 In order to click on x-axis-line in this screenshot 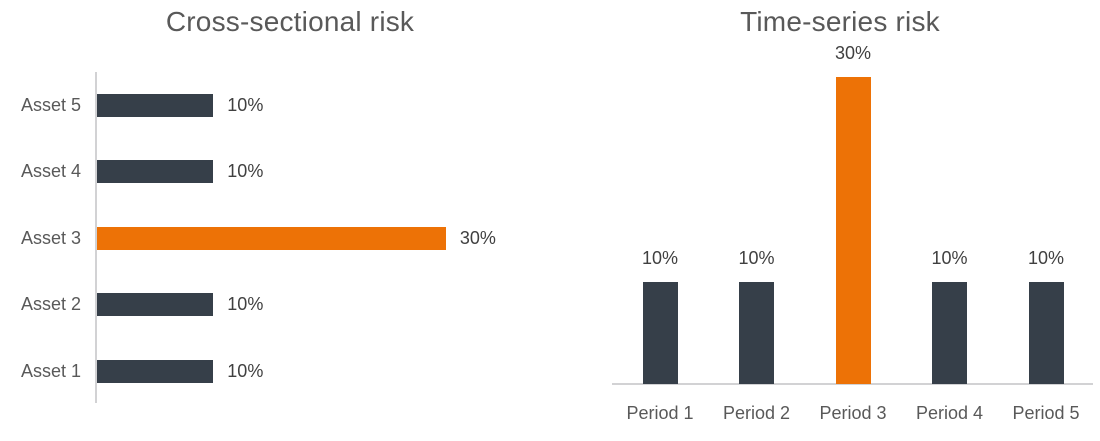, I will do `click(852, 384)`.